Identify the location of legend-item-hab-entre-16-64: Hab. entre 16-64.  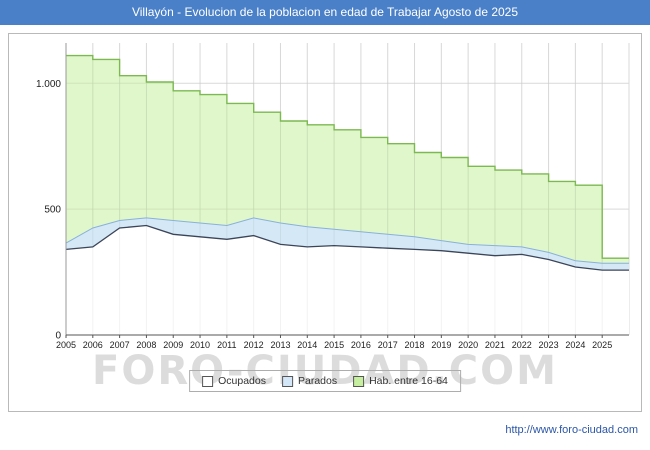
(400, 381).